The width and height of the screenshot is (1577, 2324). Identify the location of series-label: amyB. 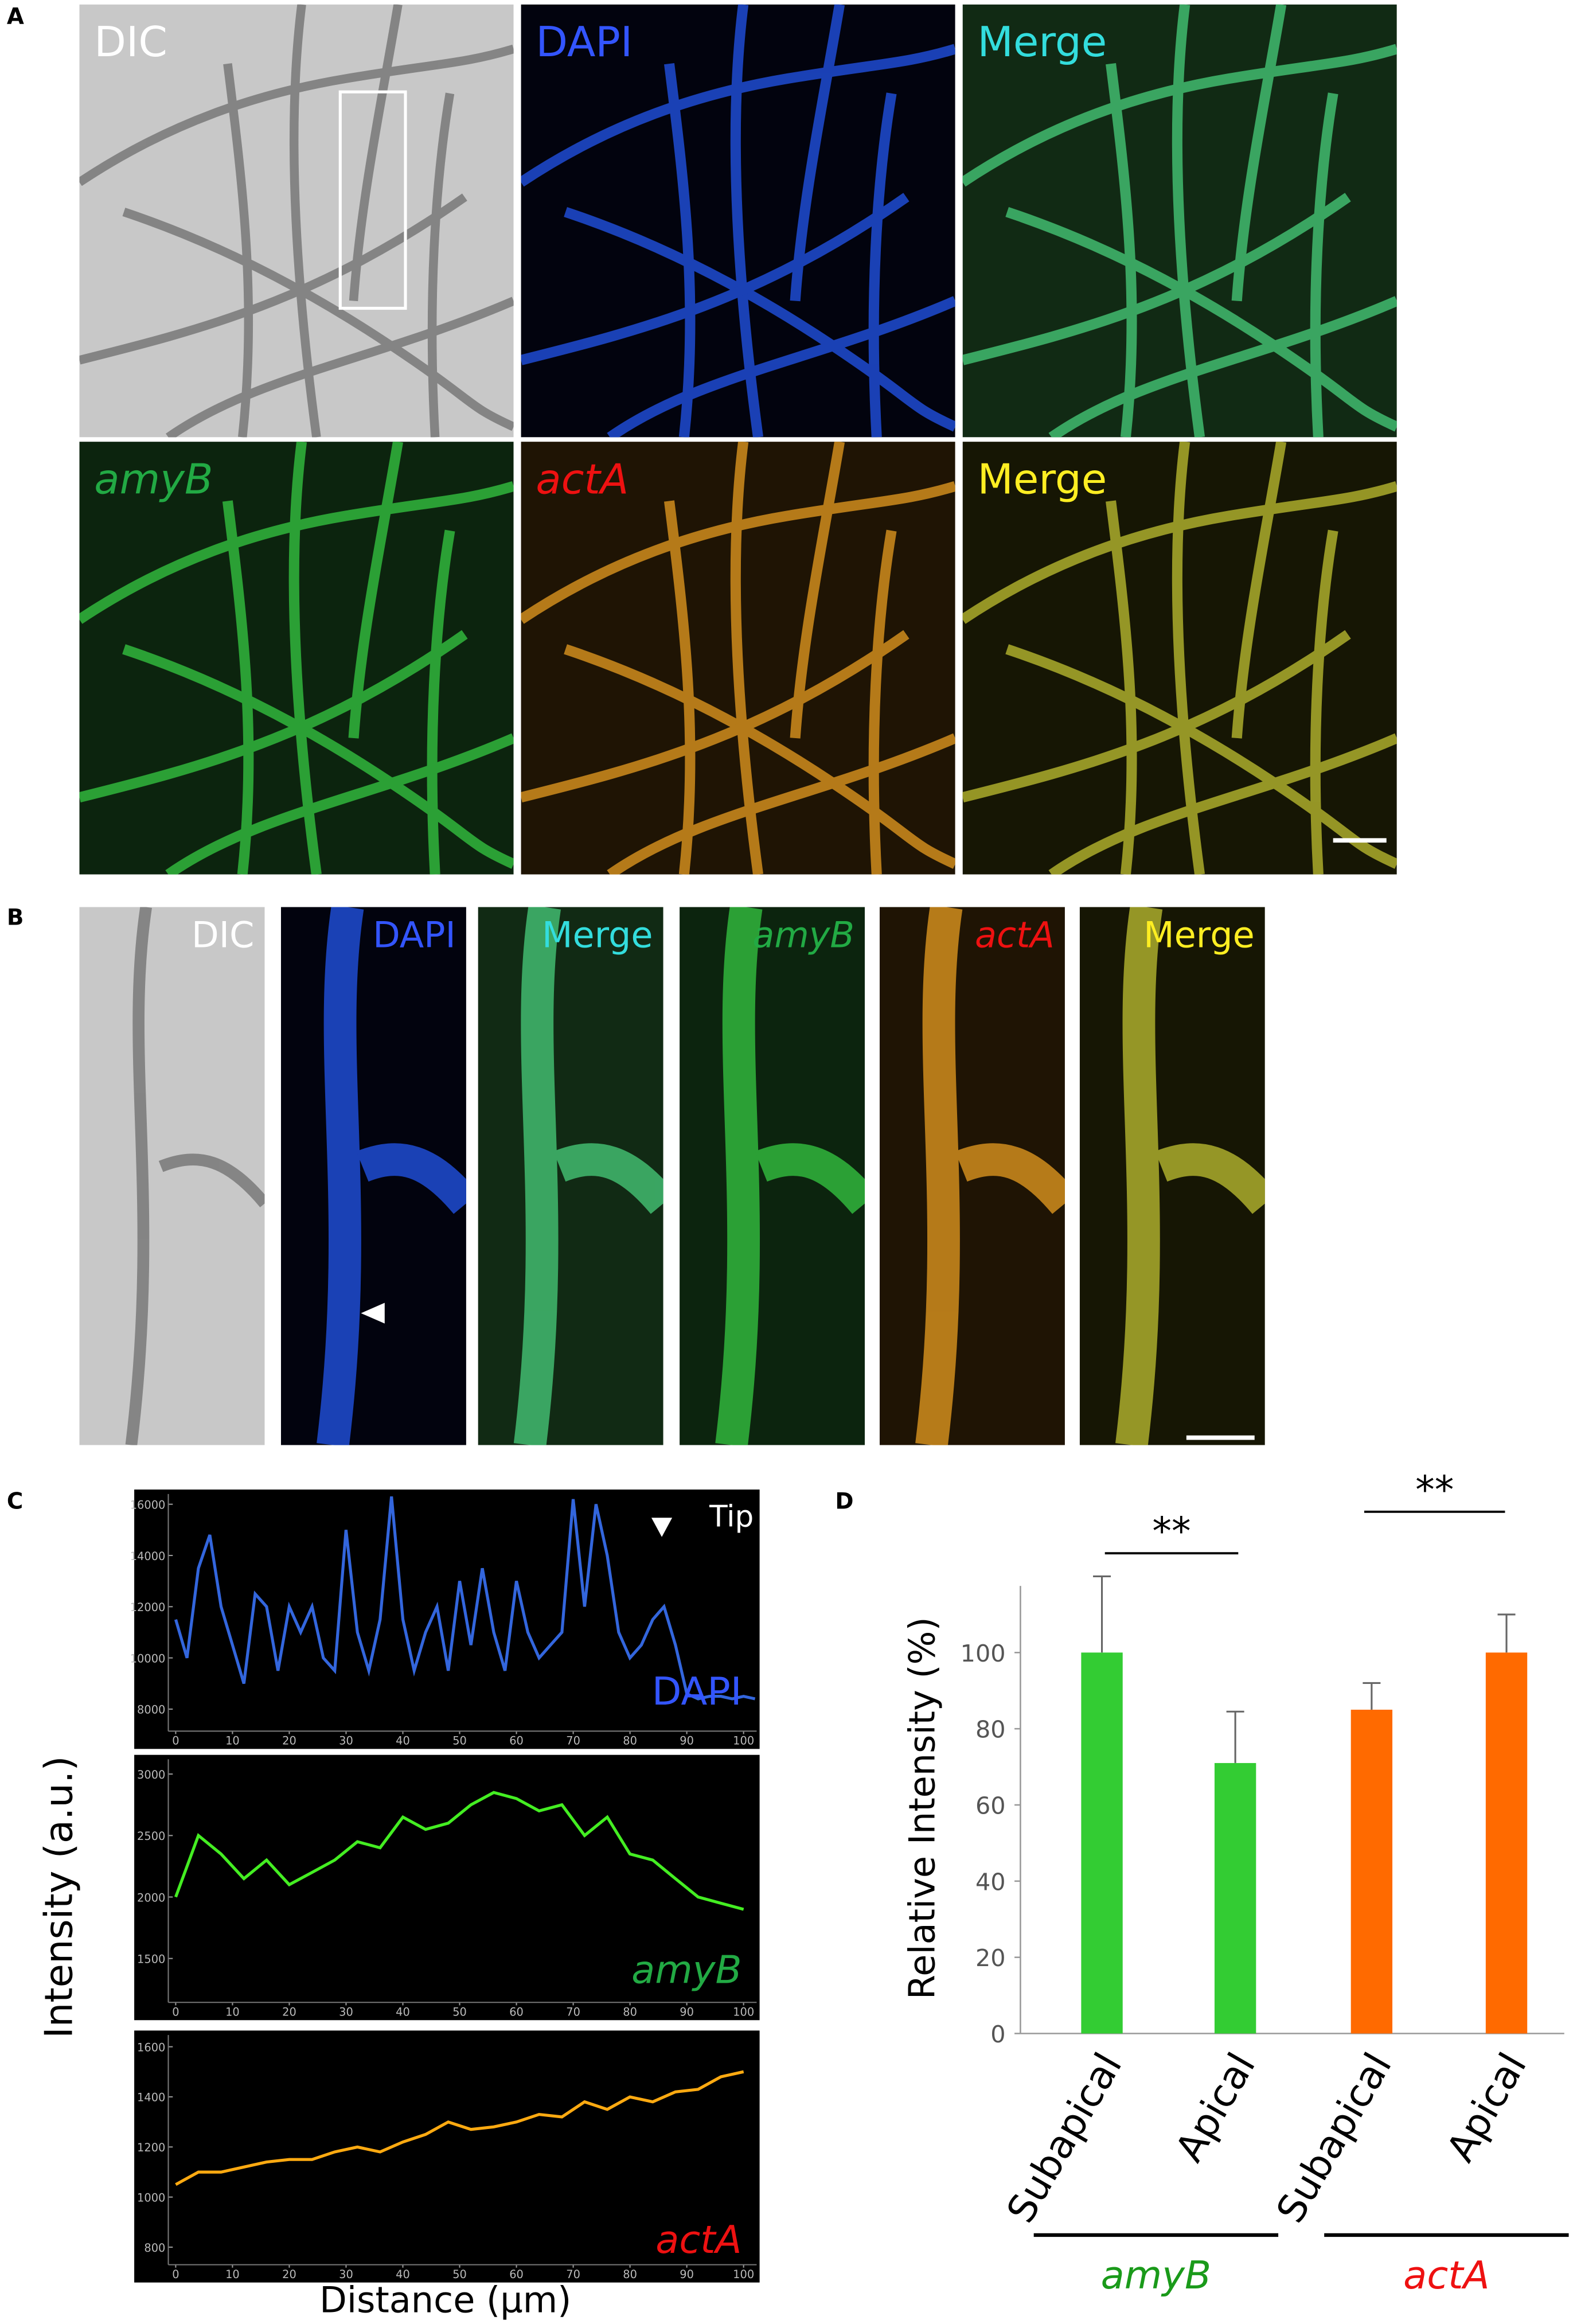
(686, 1970).